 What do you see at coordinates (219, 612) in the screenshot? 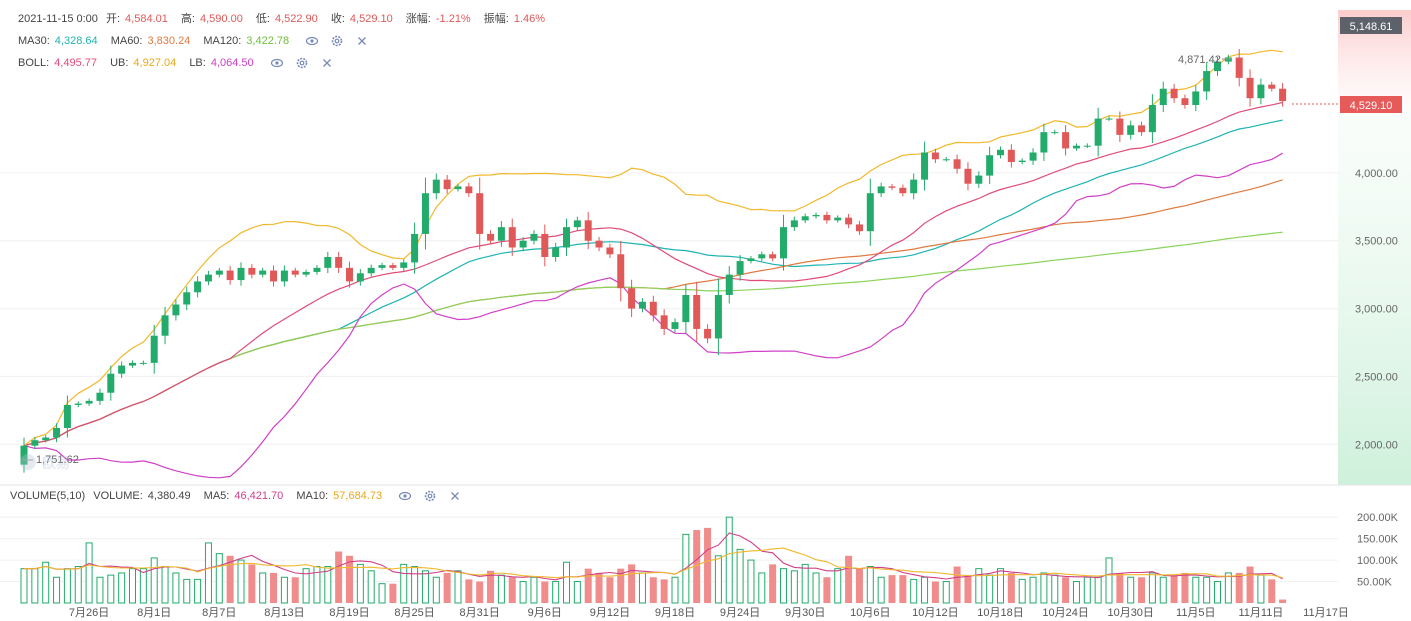
I see `time-tick-label: 8月7日` at bounding box center [219, 612].